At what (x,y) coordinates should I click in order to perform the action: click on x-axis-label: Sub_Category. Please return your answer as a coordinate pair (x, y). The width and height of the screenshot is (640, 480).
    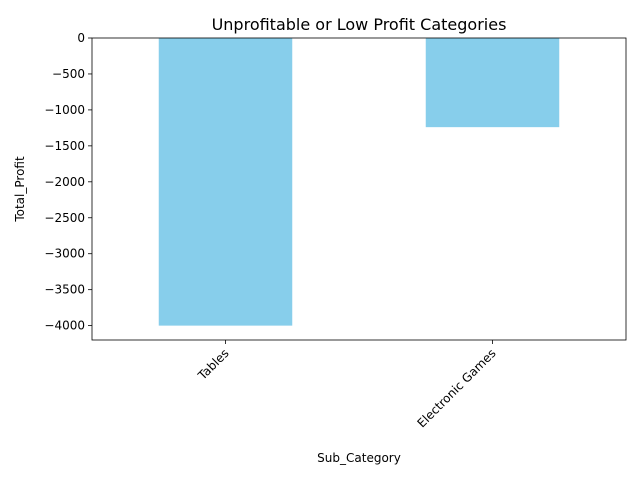
    Looking at the image, I should click on (359, 458).